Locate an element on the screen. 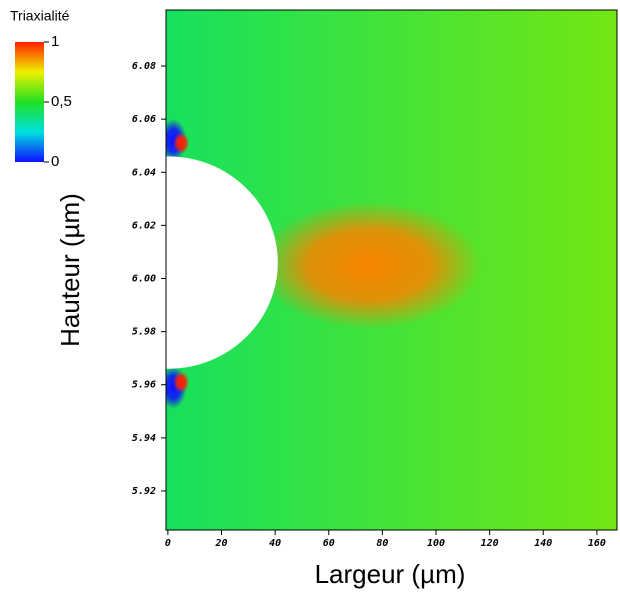 The width and height of the screenshot is (620, 594). x-tick-label: 120 is located at coordinates (490, 543).